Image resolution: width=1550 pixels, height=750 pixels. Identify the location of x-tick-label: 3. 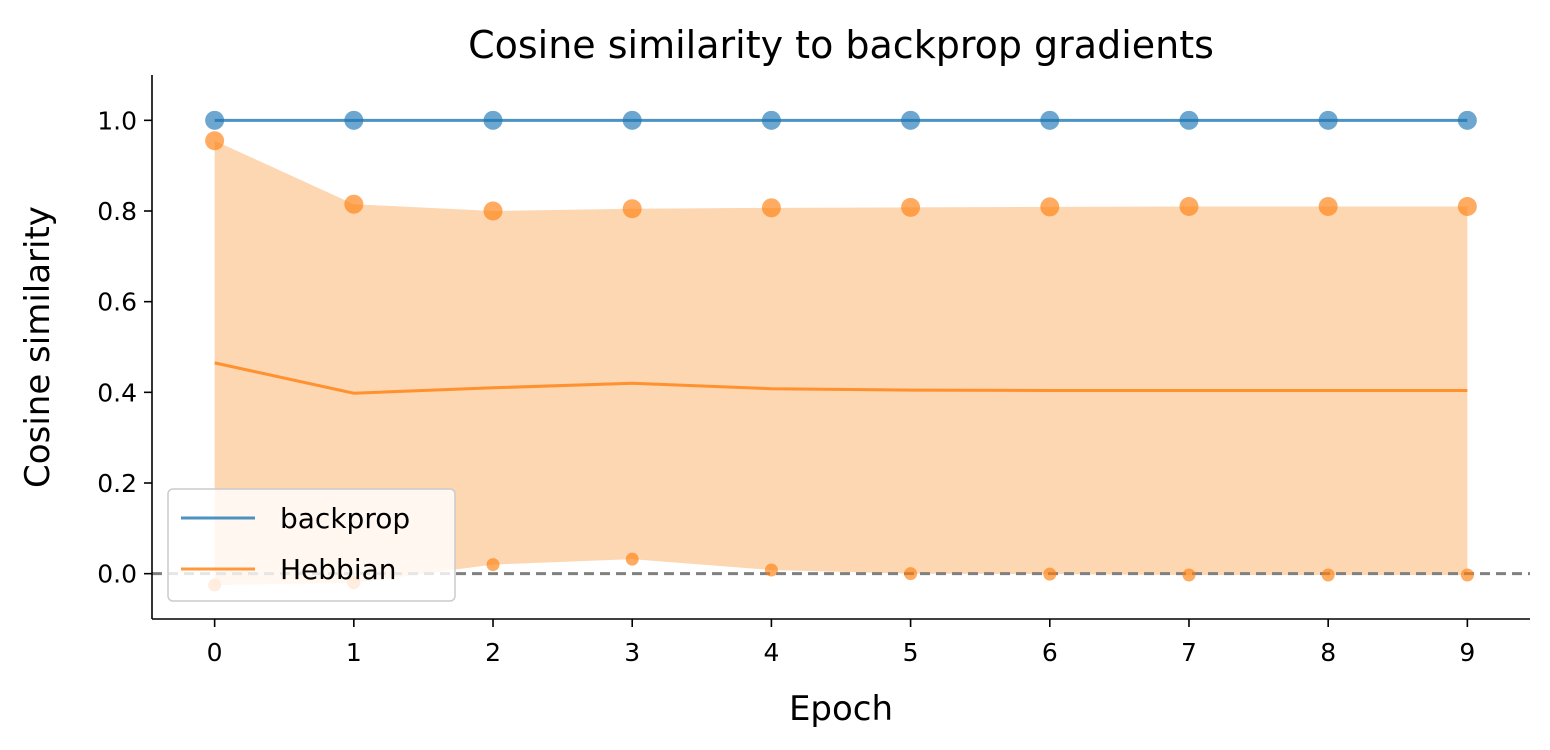
(632, 652).